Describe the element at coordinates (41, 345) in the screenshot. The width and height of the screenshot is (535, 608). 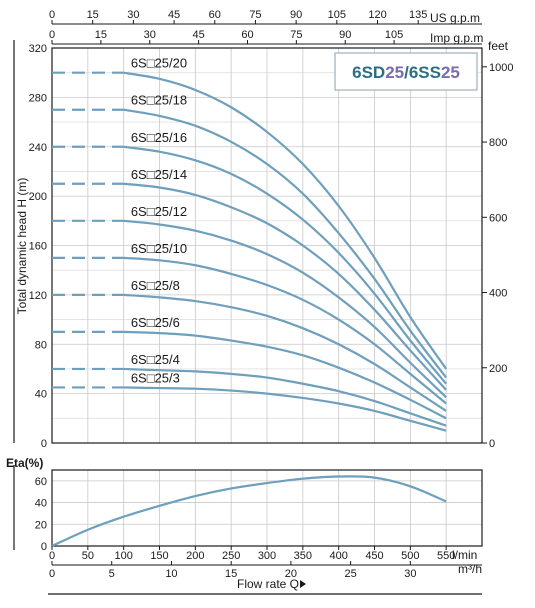
I see `head-tick-label: 80` at that location.